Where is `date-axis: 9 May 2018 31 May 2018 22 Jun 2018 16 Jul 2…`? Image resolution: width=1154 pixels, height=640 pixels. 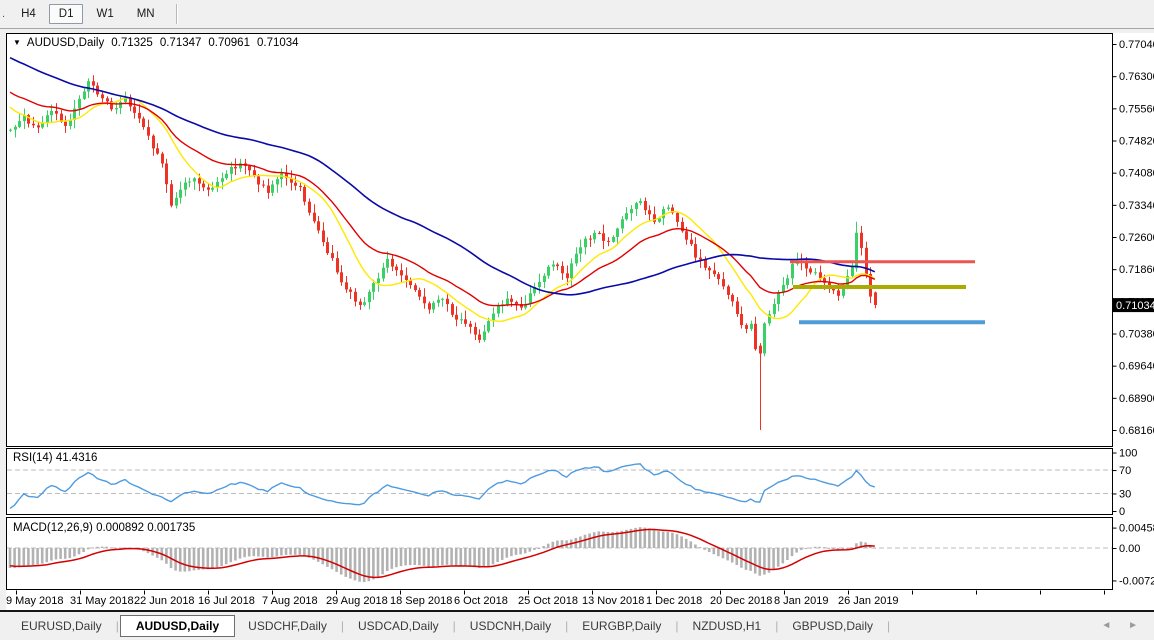 date-axis: 9 May 2018 31 May 2018 22 Jun 2018 16 Jul 2… is located at coordinates (555, 598).